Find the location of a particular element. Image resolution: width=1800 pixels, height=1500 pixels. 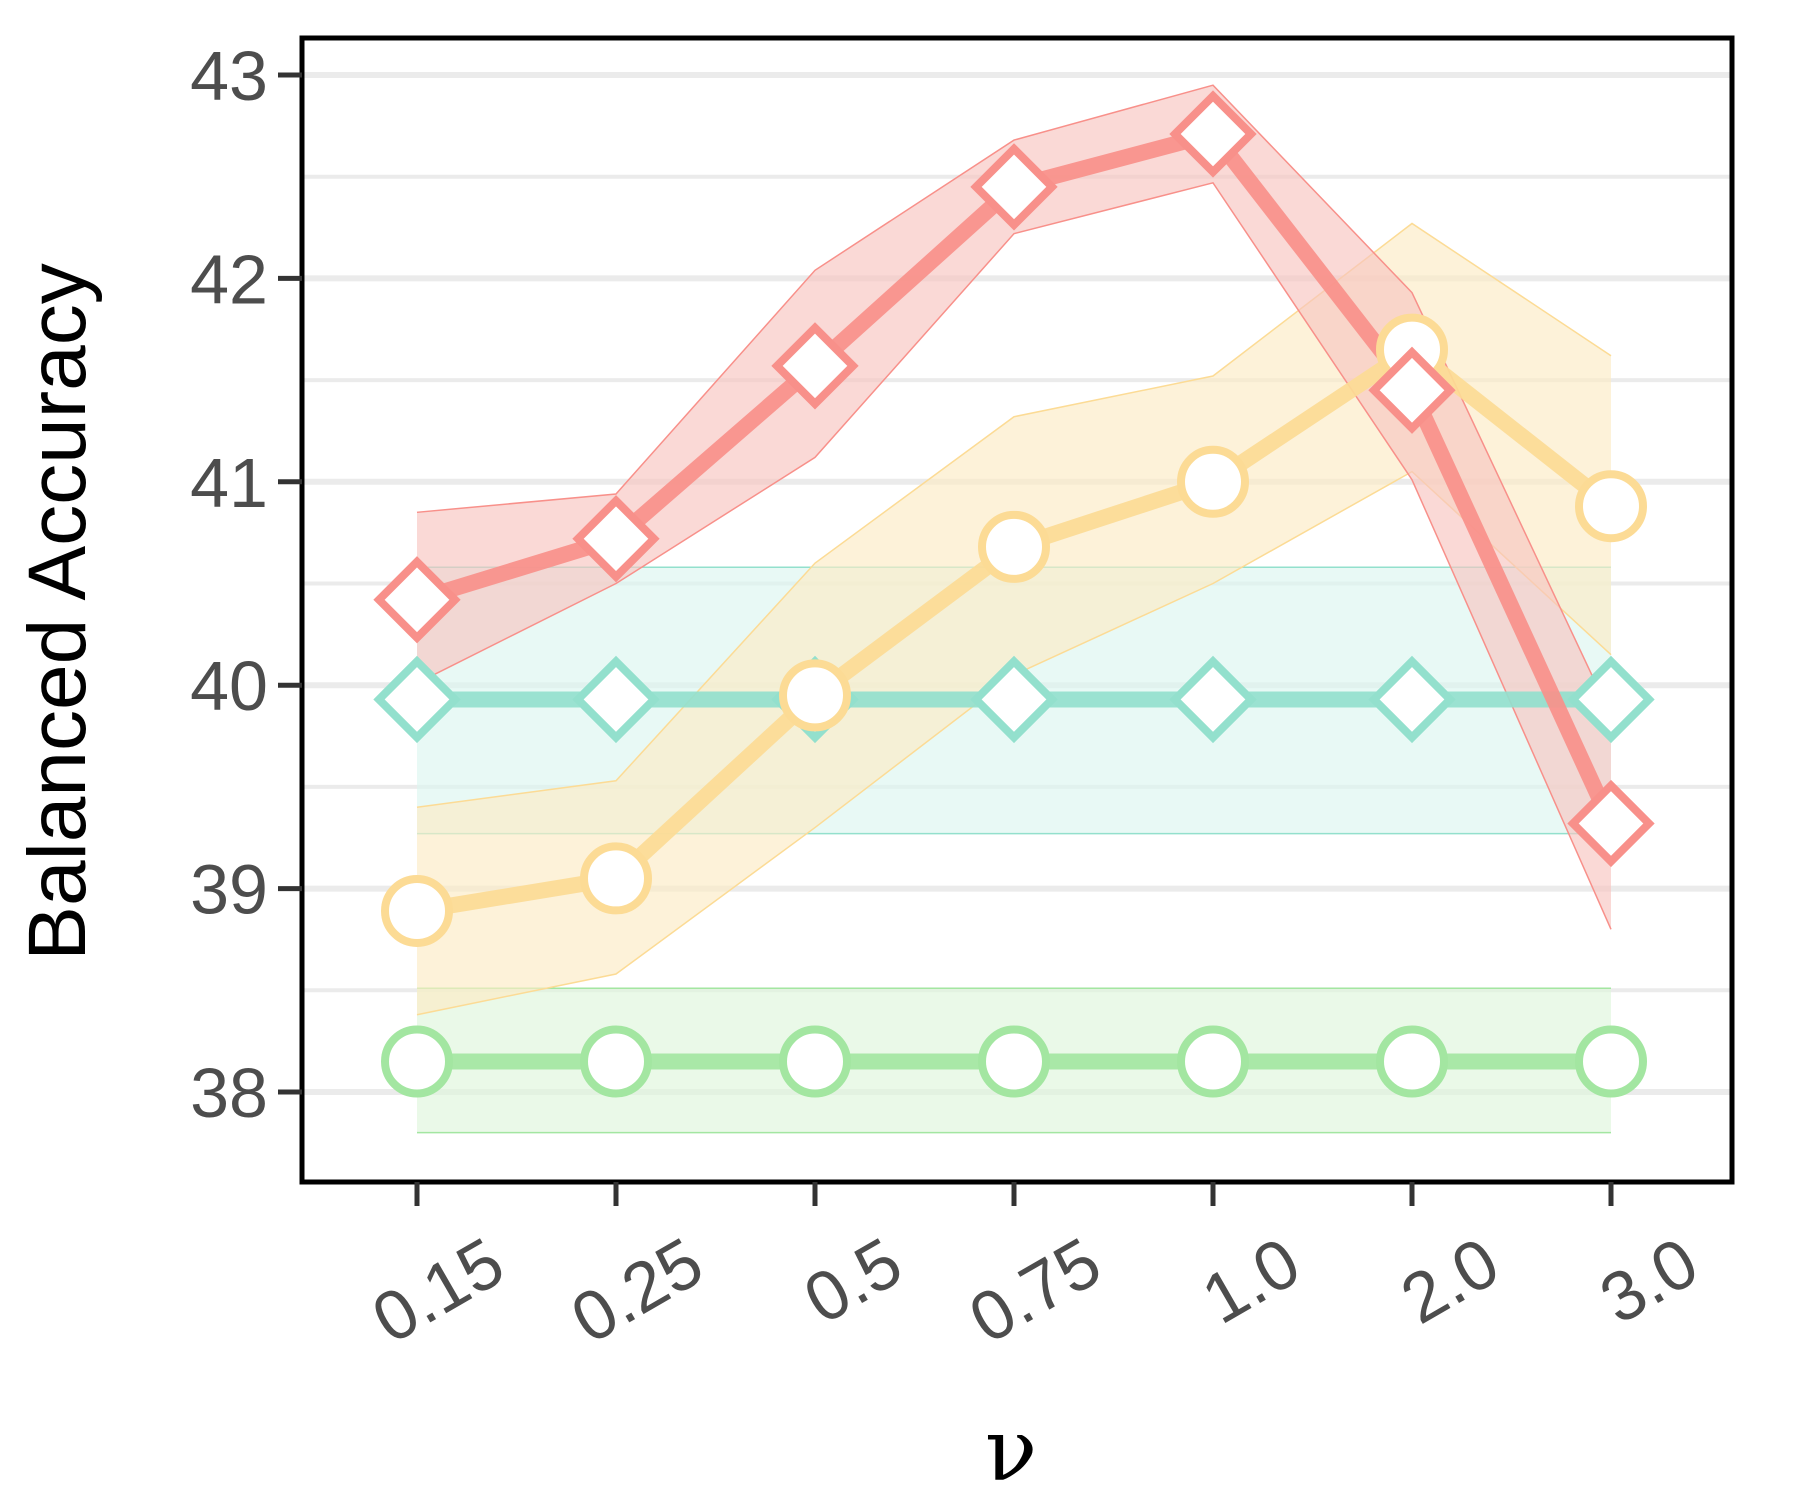

x-tick-label: 0.75 is located at coordinates (1035, 1290).